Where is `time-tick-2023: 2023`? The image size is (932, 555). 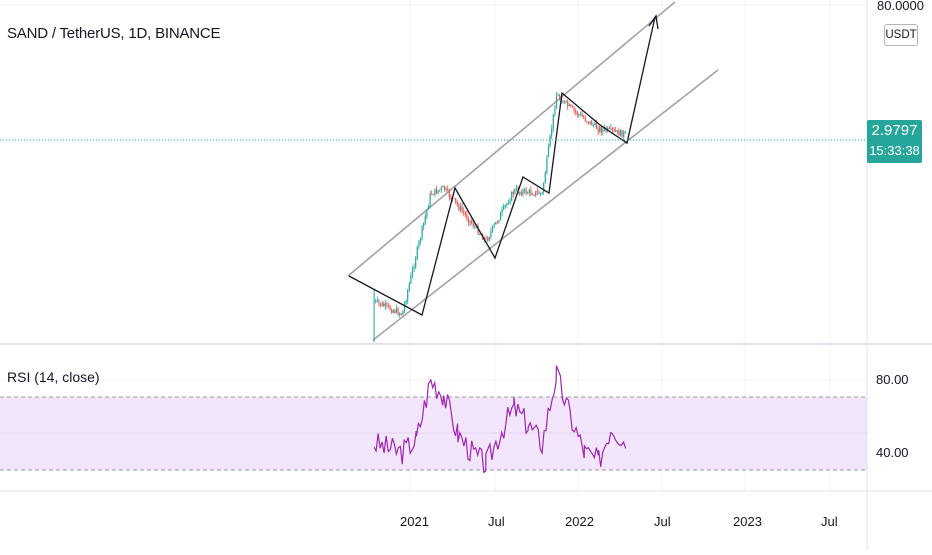 time-tick-2023: 2023 is located at coordinates (747, 521).